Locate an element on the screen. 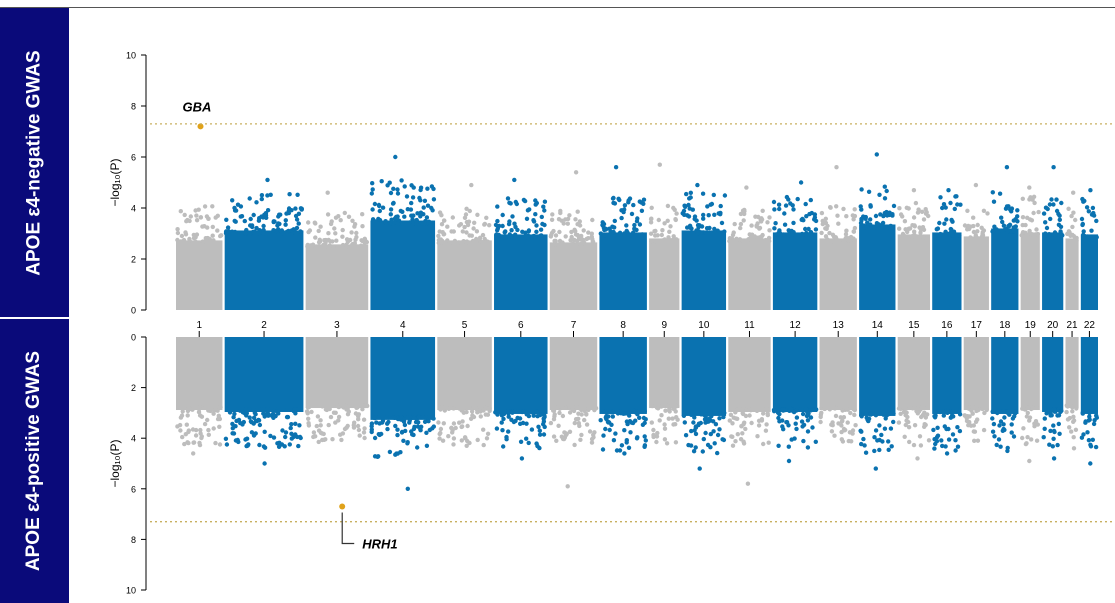 The image size is (1115, 603). bottom-chr22-peak-point is located at coordinates (1090, 463).